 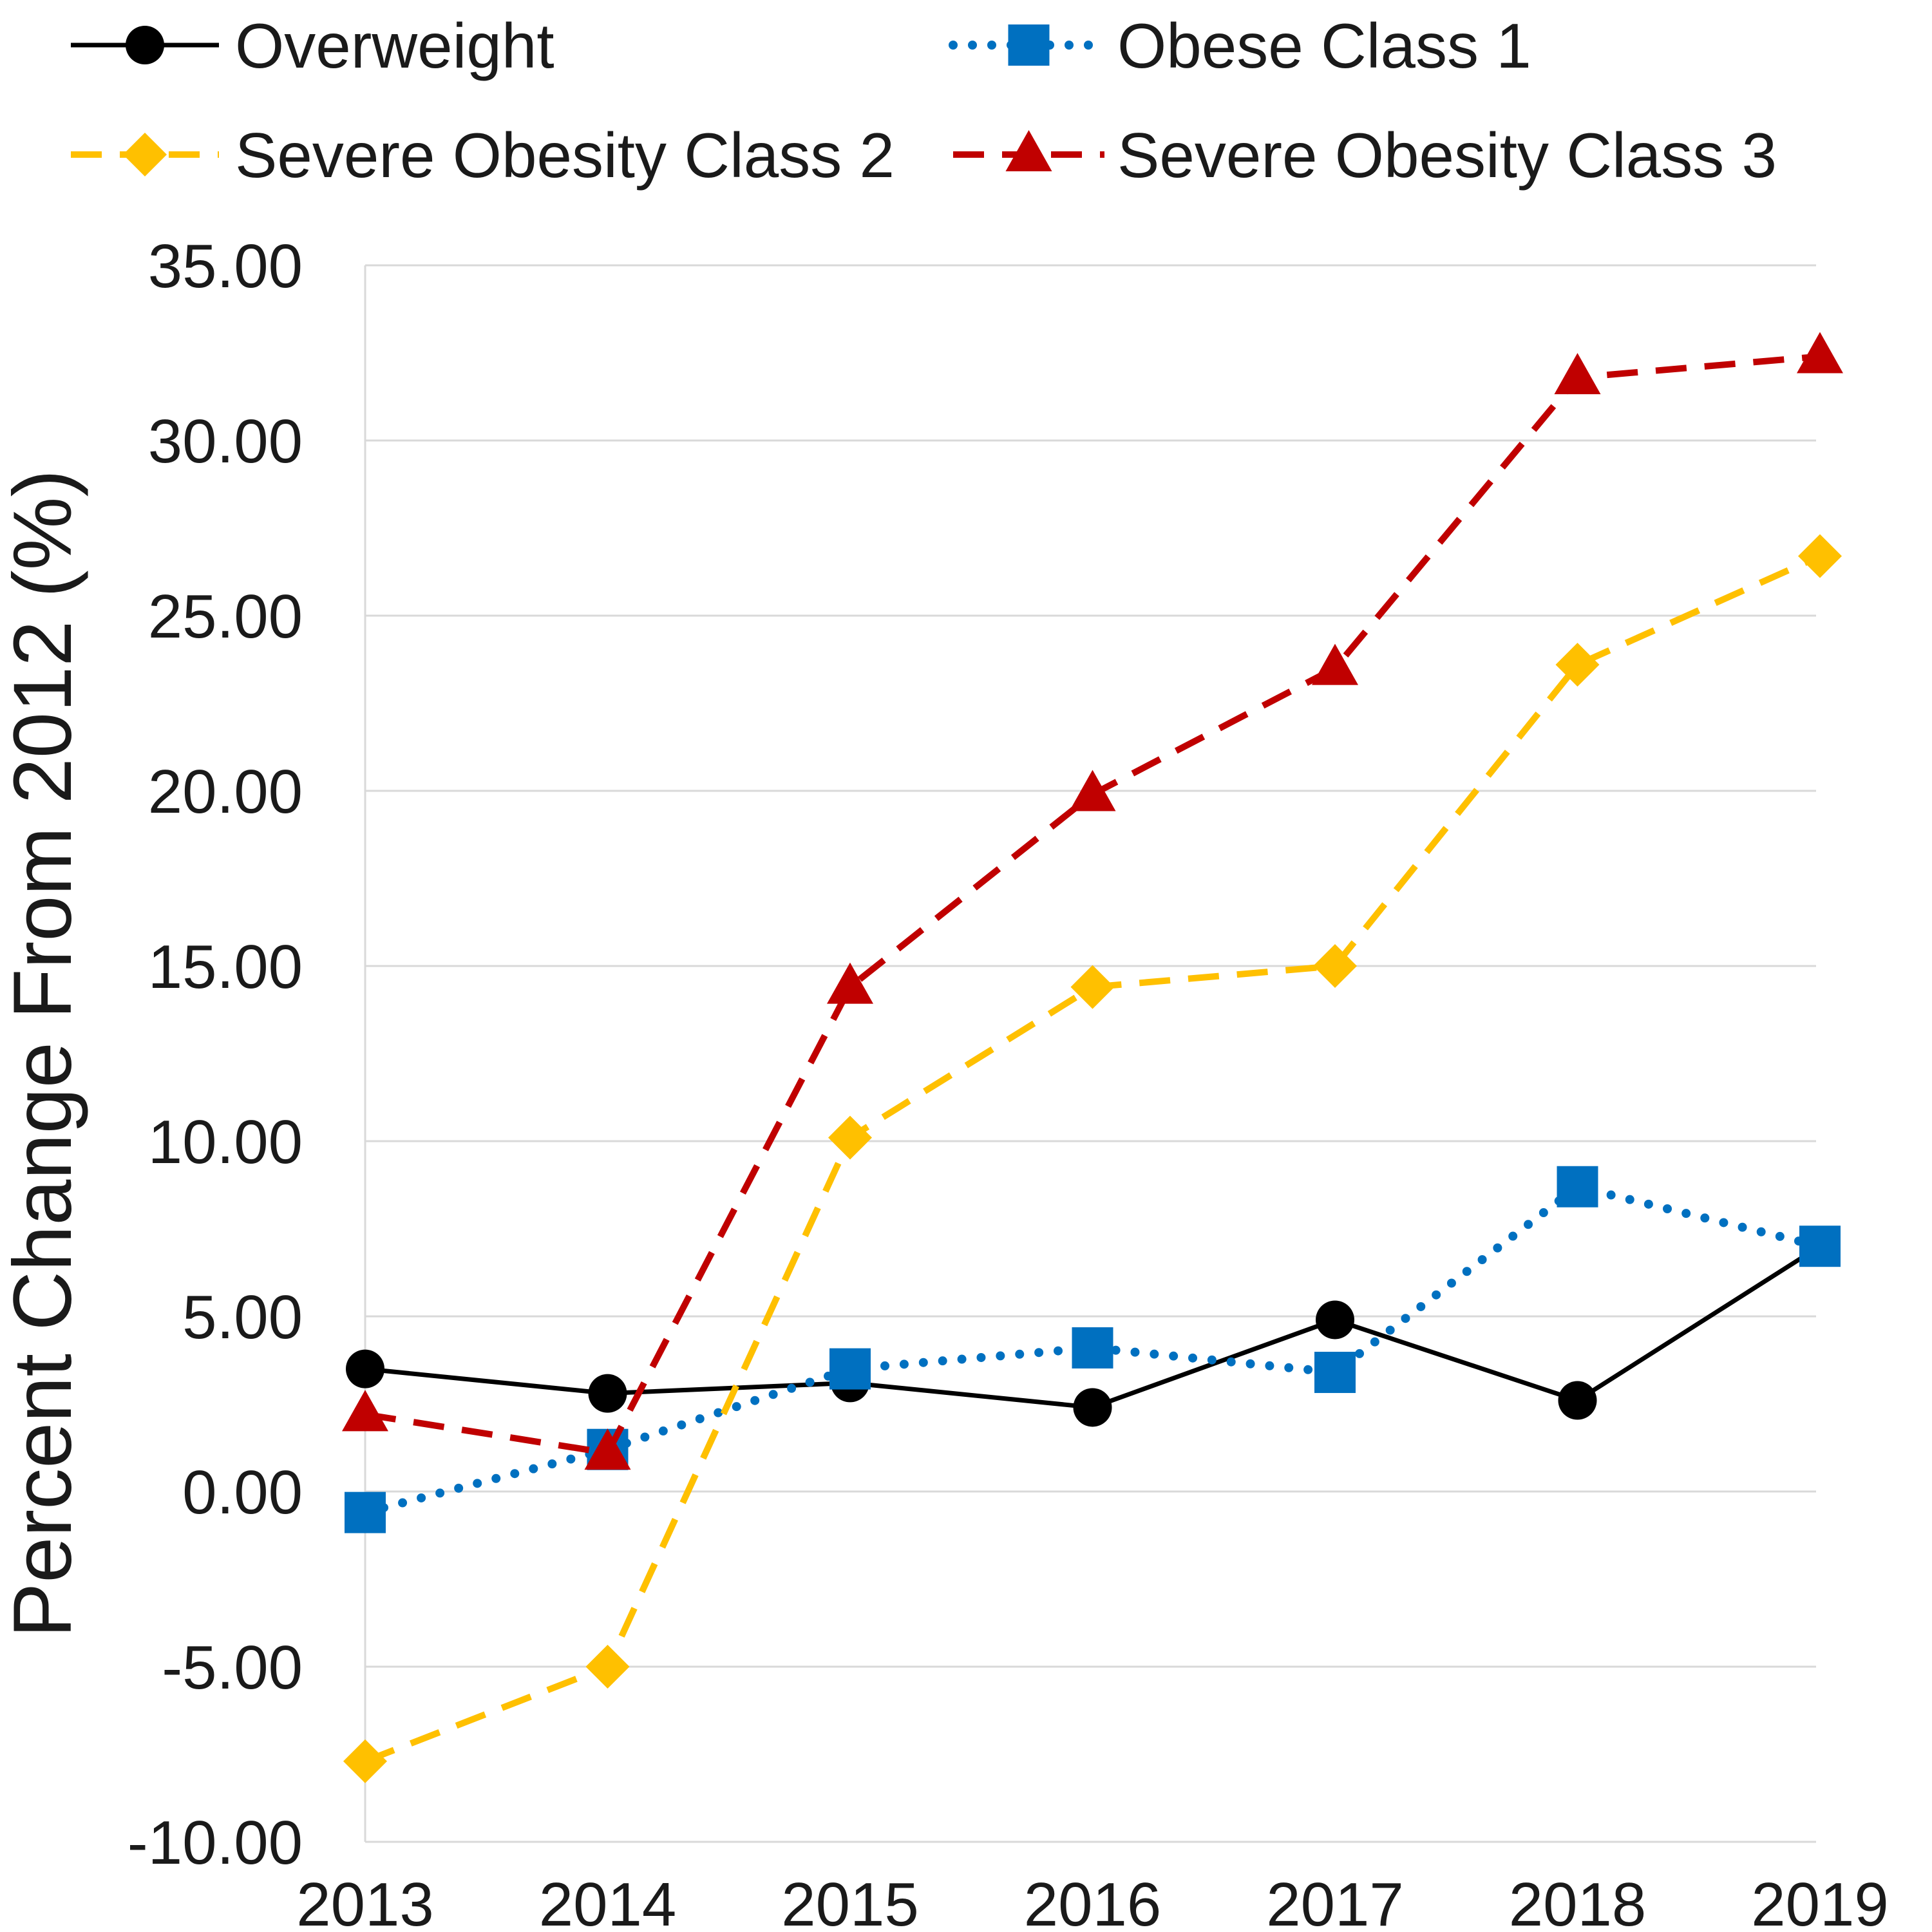 I want to click on legend-item-severe-obesity-class-2: Severe Obesity Class 2, so click(x=483, y=155).